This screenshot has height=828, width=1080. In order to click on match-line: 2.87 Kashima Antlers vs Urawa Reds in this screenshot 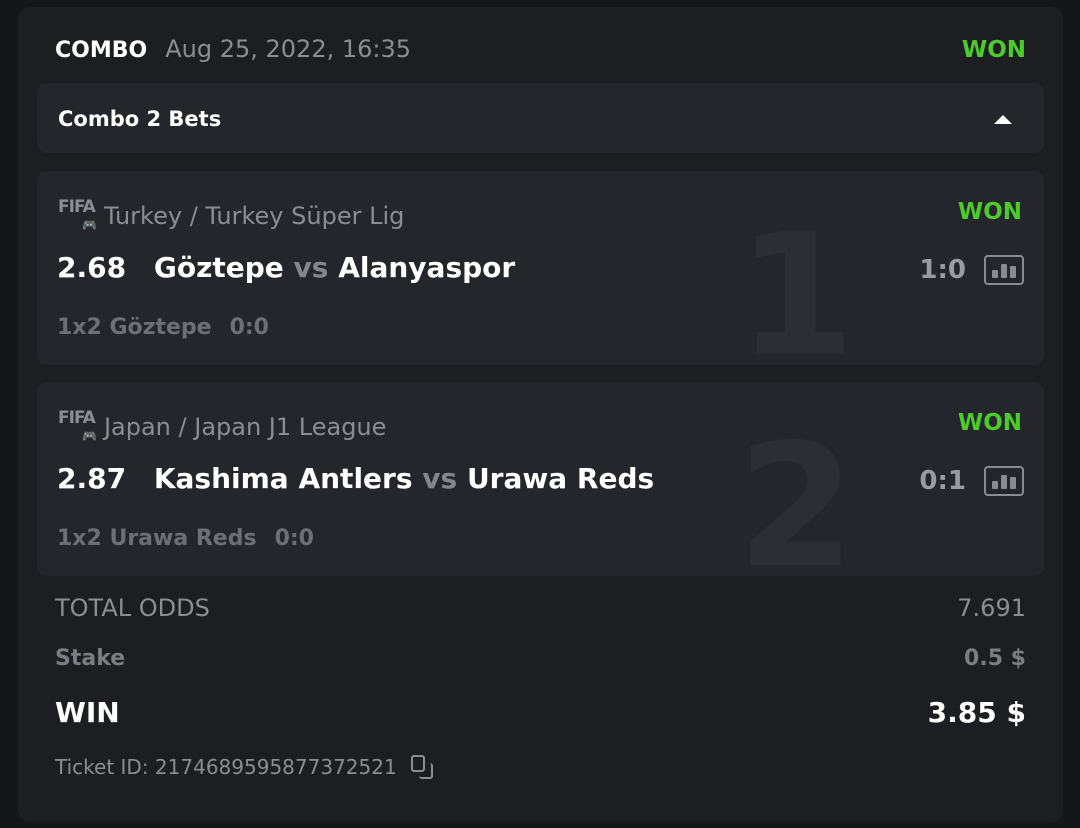, I will do `click(355, 478)`.